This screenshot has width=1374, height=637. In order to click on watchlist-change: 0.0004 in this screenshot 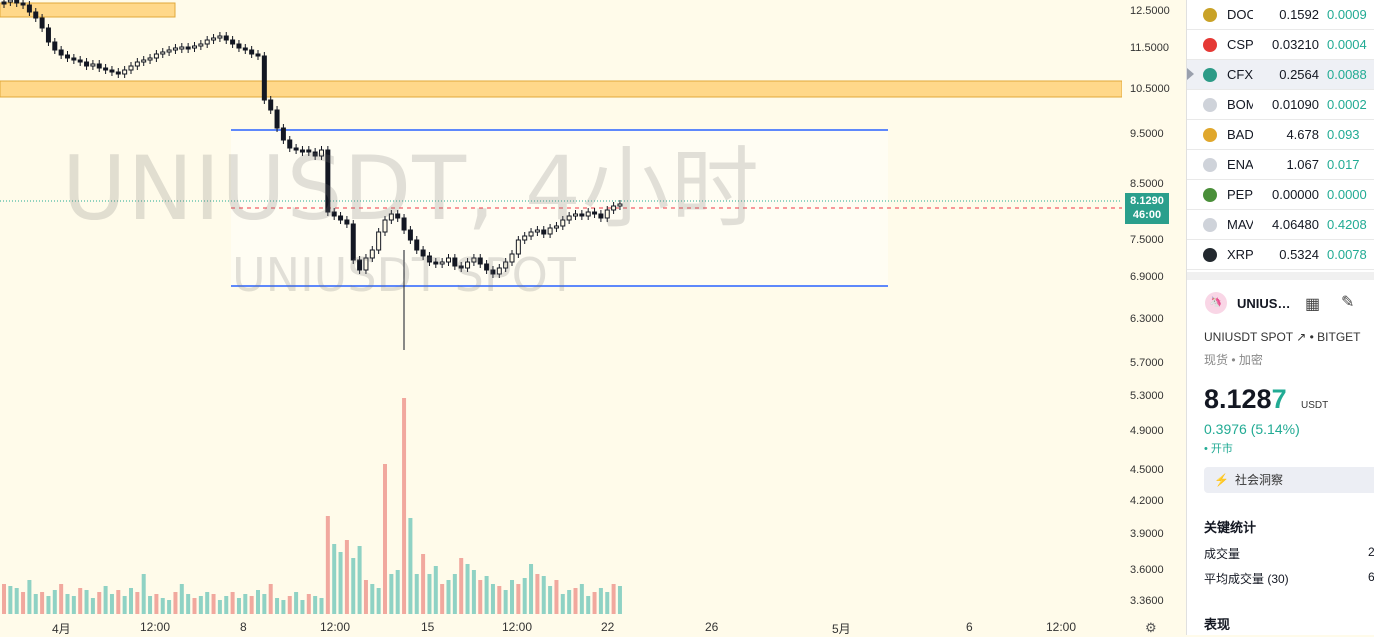, I will do `click(1347, 44)`.